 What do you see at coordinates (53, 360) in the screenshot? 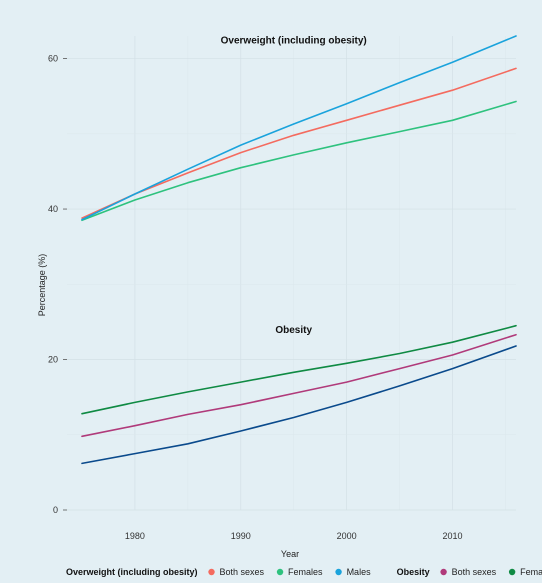
I see `y-tick-label: 20` at bounding box center [53, 360].